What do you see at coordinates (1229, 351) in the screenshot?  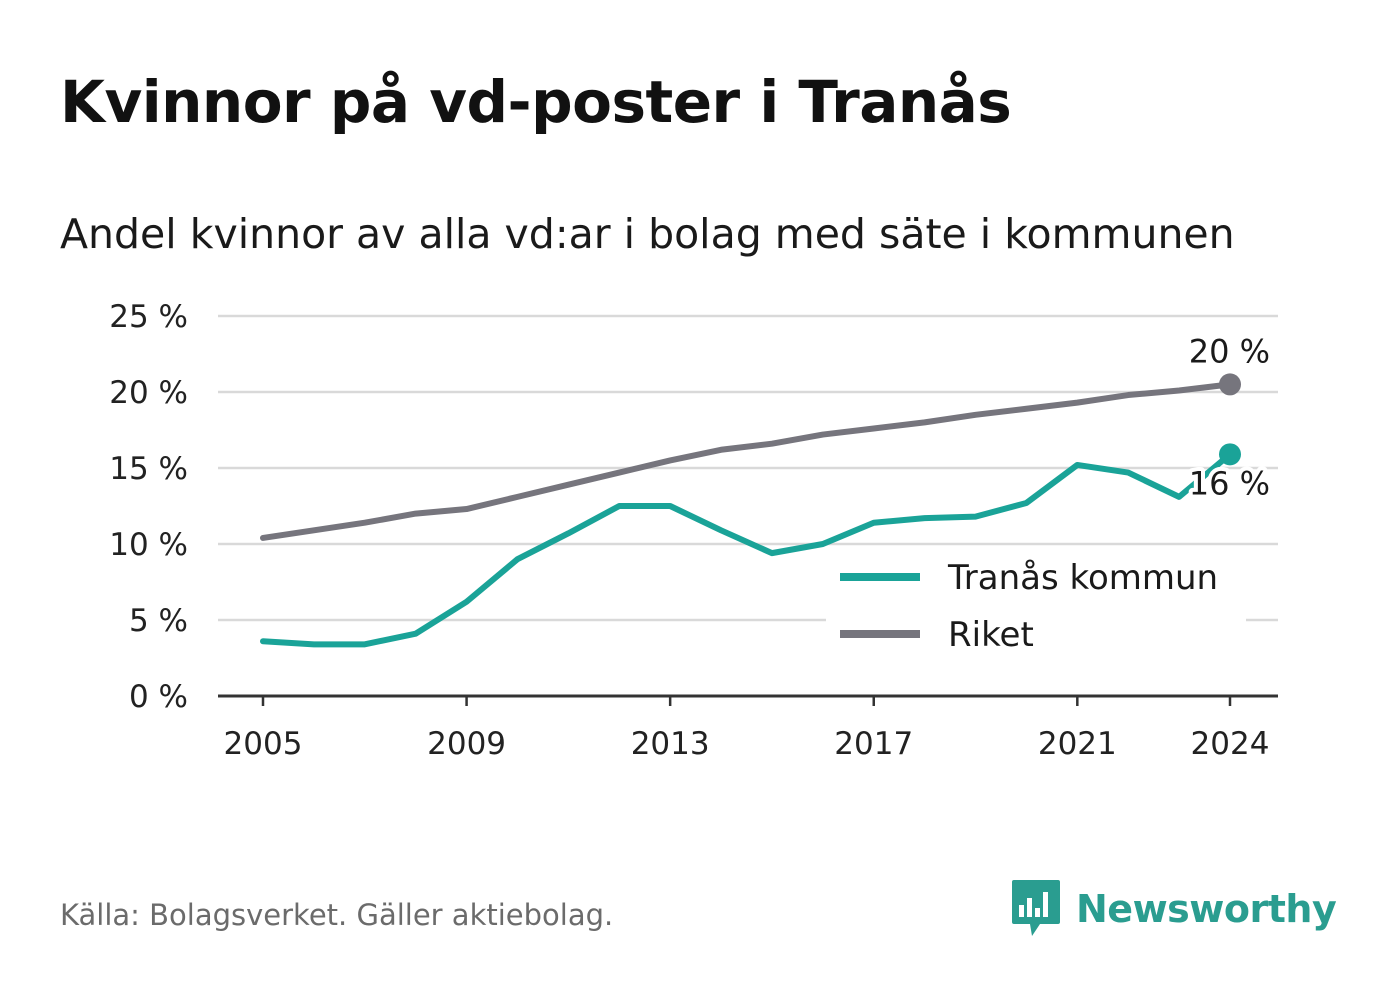 I see `end-label-riket: 20 %` at bounding box center [1229, 351].